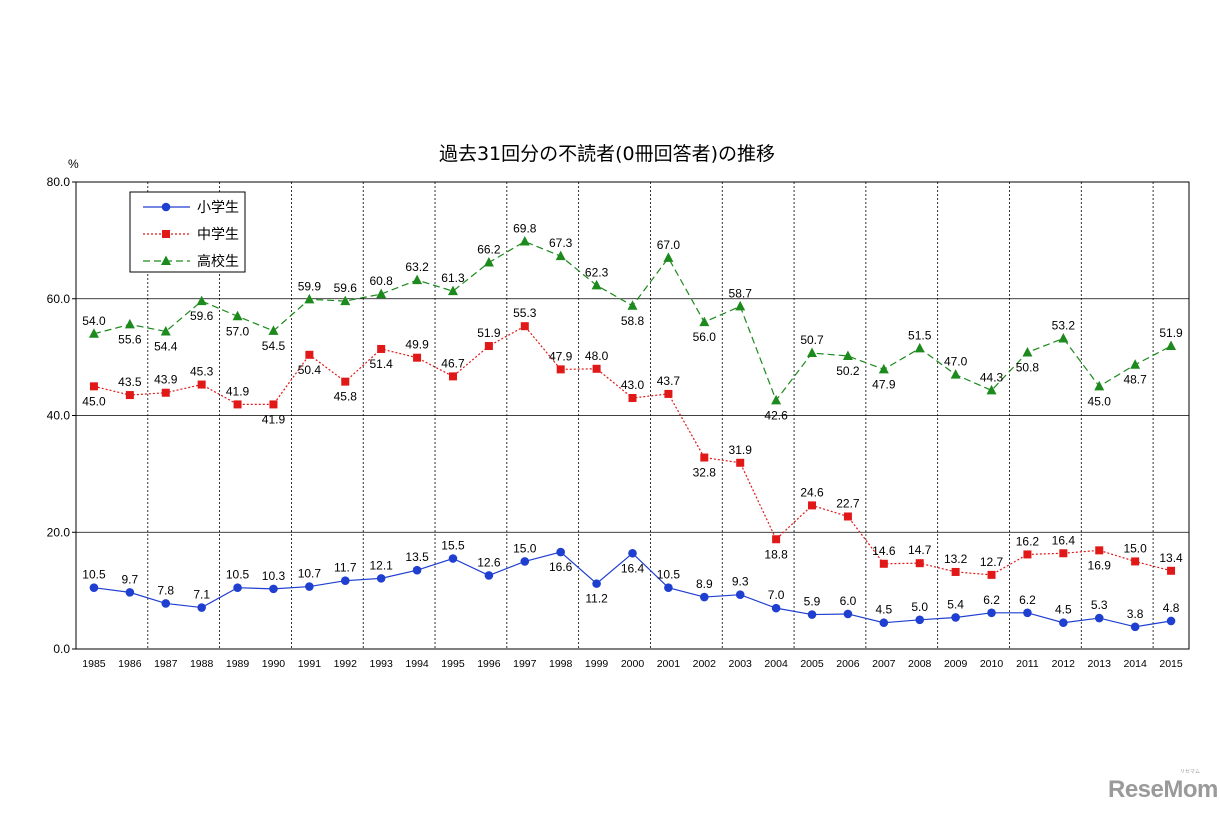  What do you see at coordinates (489, 250) in the screenshot?
I see `data-label: 66.2` at bounding box center [489, 250].